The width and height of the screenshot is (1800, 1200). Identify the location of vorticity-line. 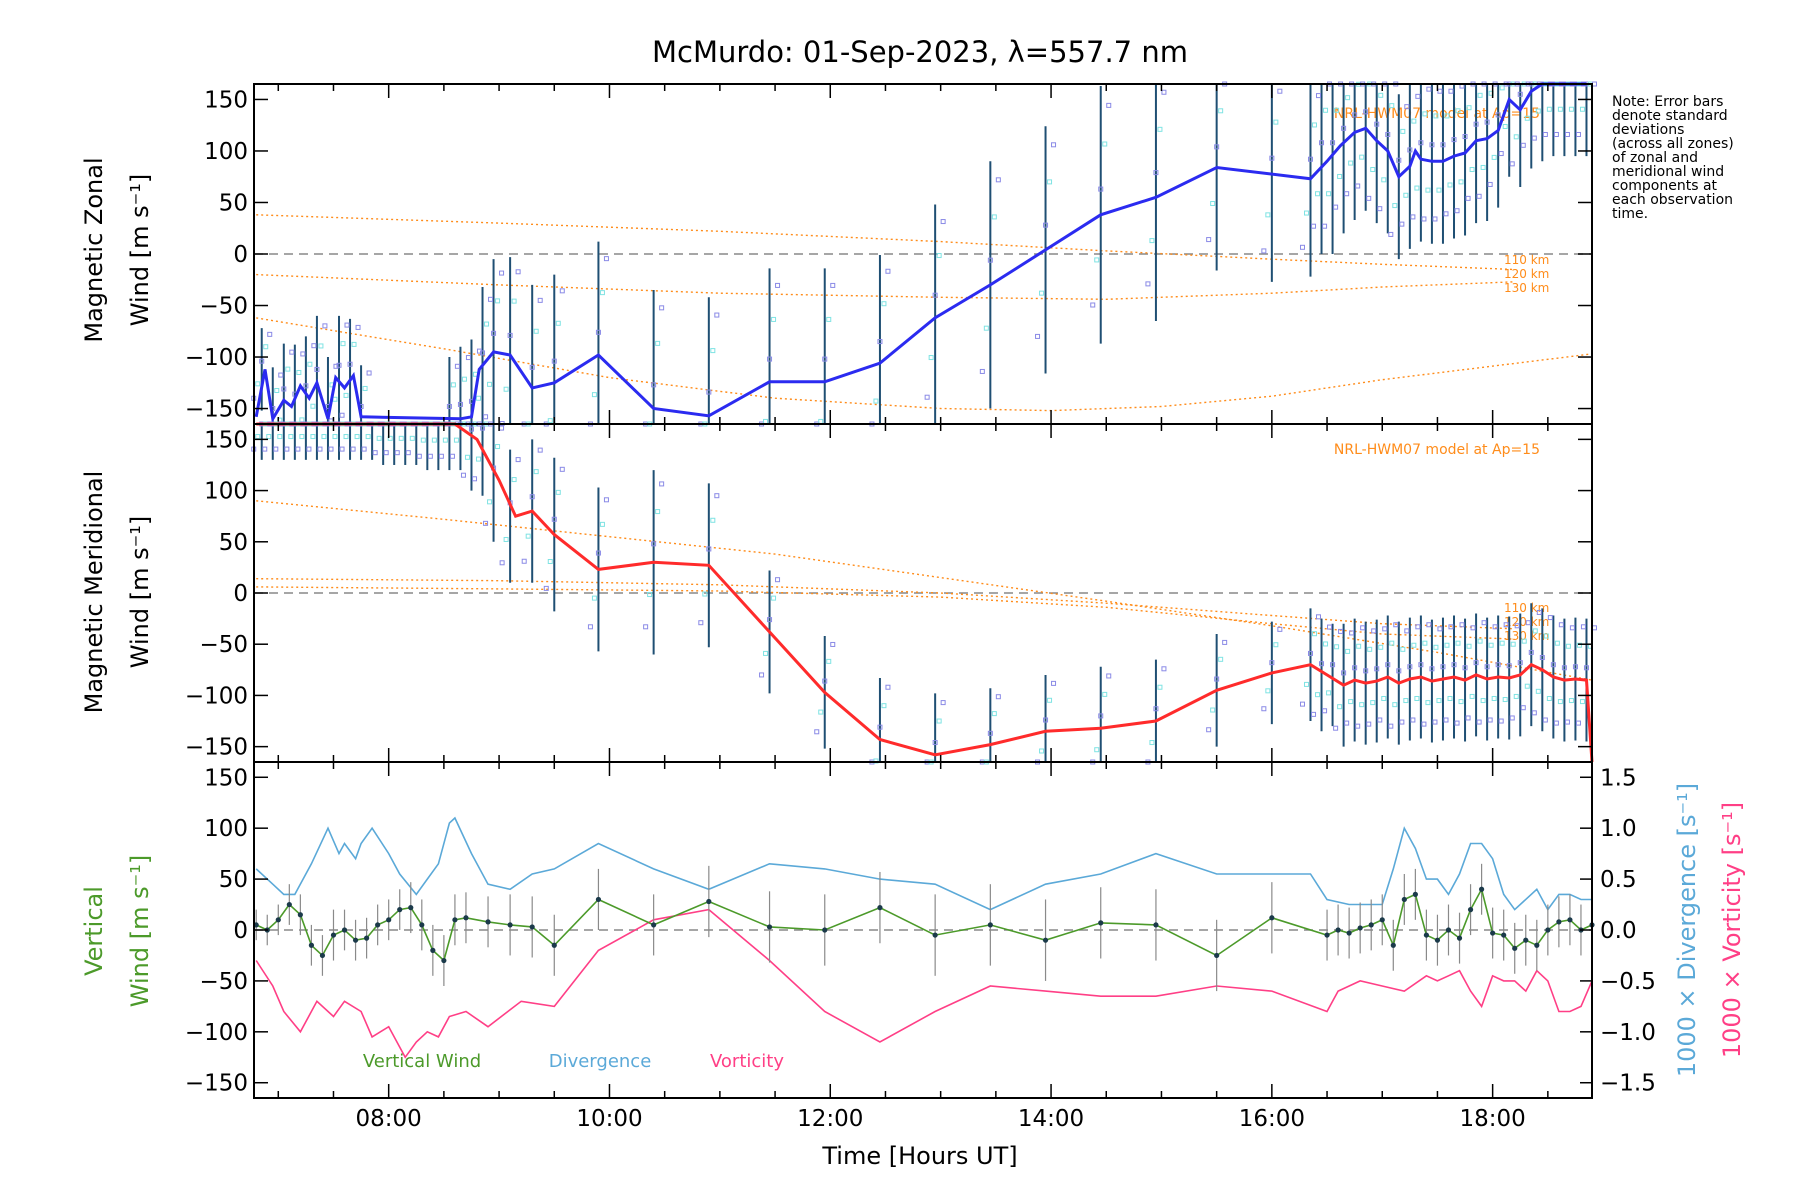
(924, 983).